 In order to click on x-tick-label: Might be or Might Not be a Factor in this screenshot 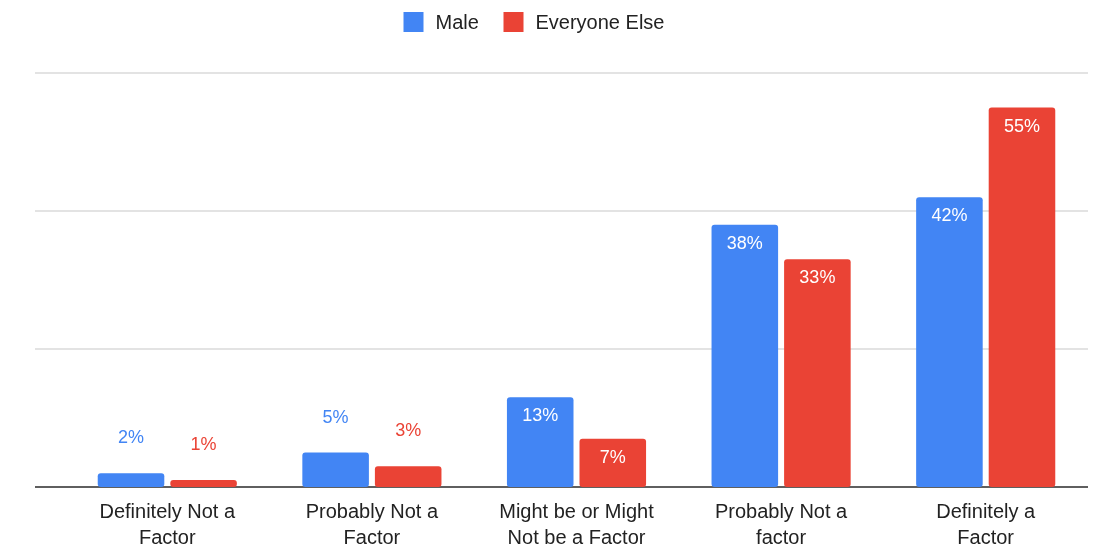, I will do `click(577, 524)`.